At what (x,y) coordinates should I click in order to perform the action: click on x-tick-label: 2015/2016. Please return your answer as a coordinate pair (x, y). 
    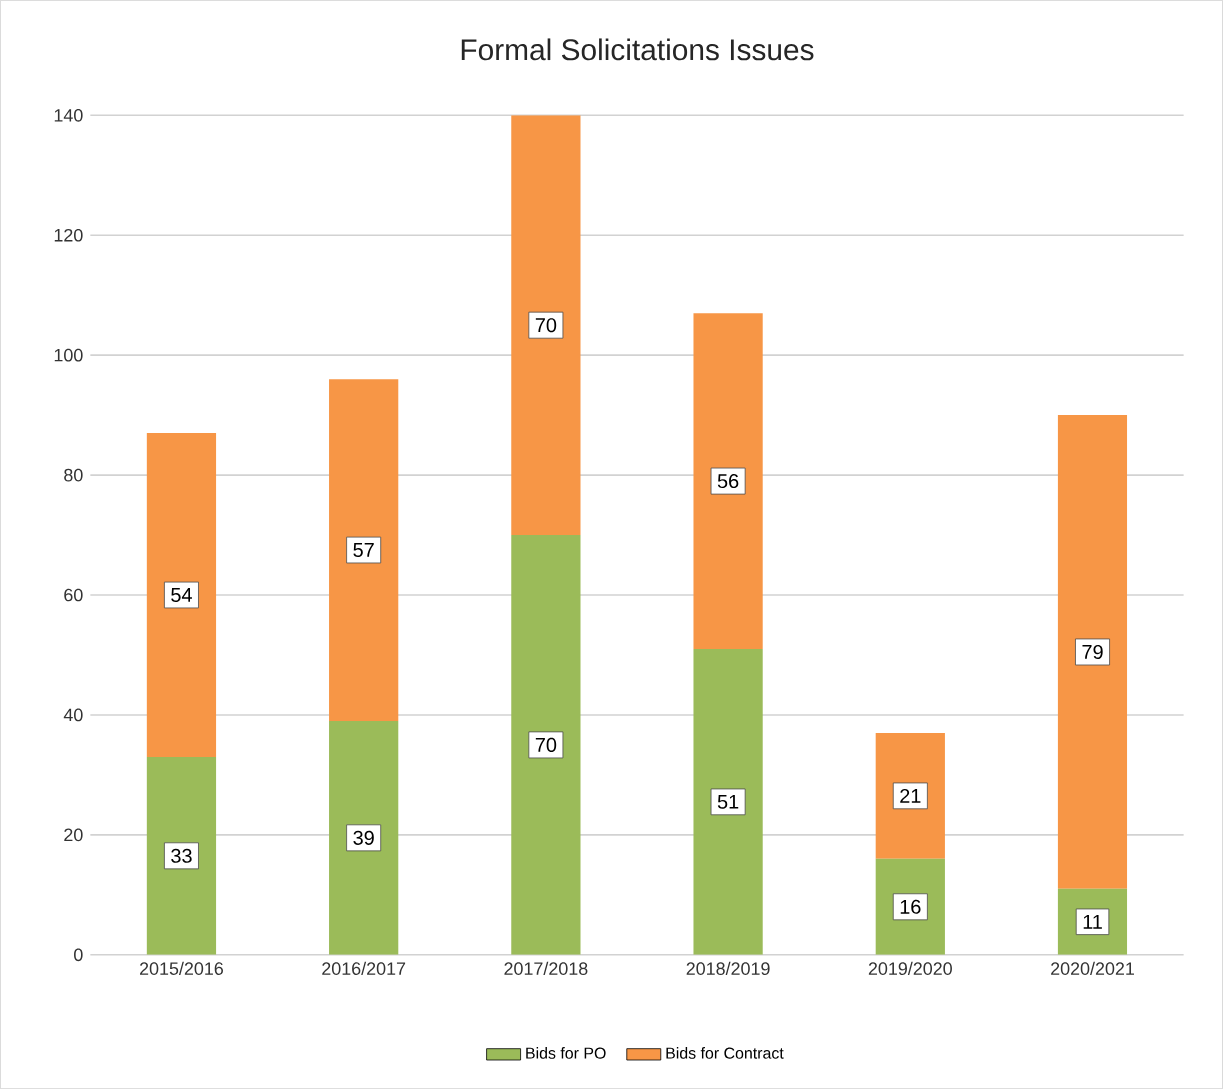
    Looking at the image, I should click on (182, 968).